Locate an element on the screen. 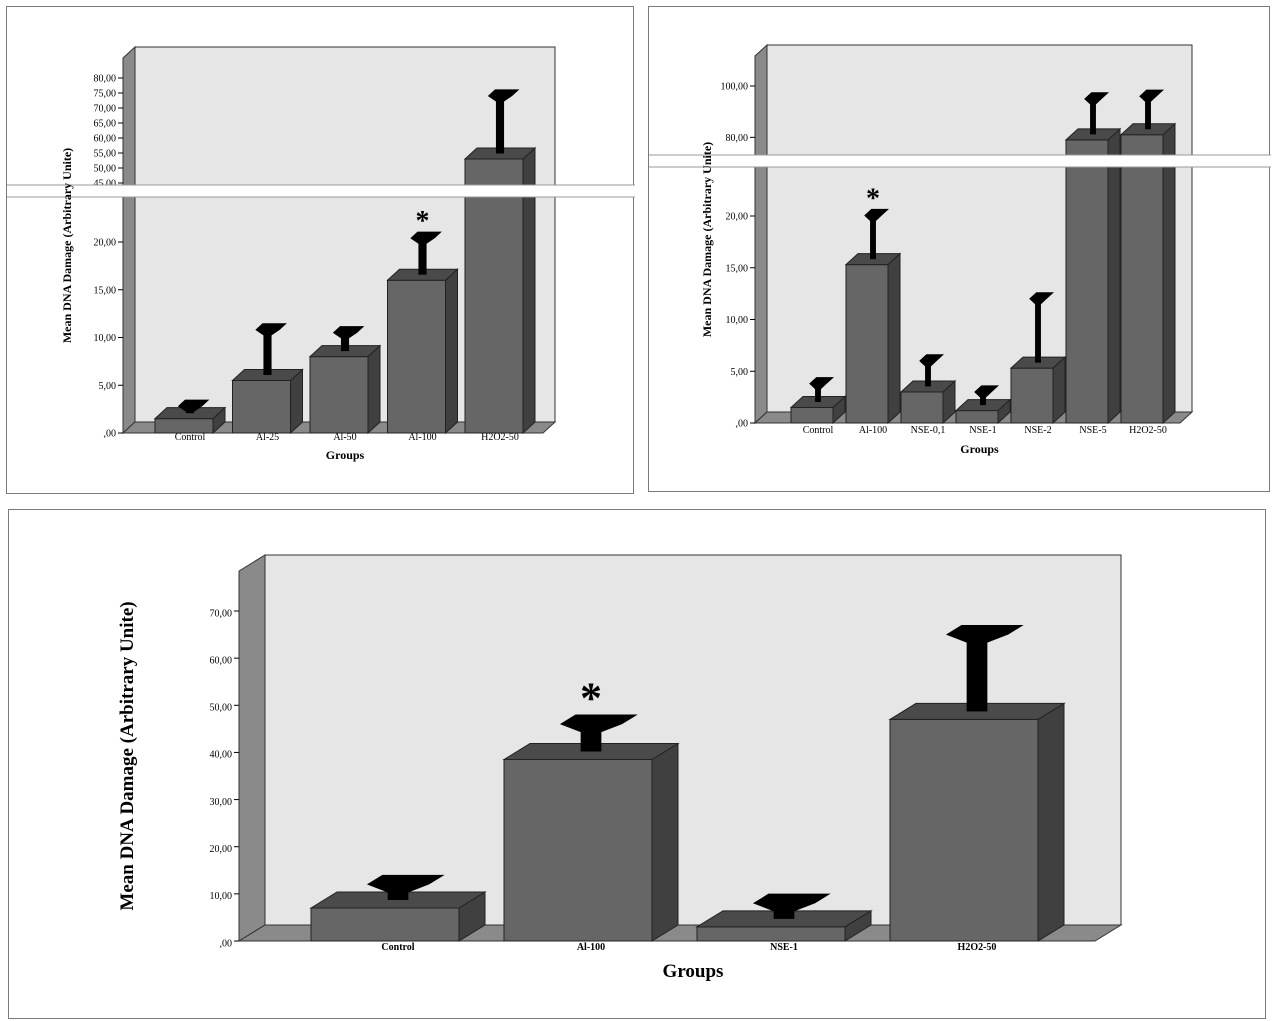  chart-c-category-label-1: Al-100 is located at coordinates (591, 947).